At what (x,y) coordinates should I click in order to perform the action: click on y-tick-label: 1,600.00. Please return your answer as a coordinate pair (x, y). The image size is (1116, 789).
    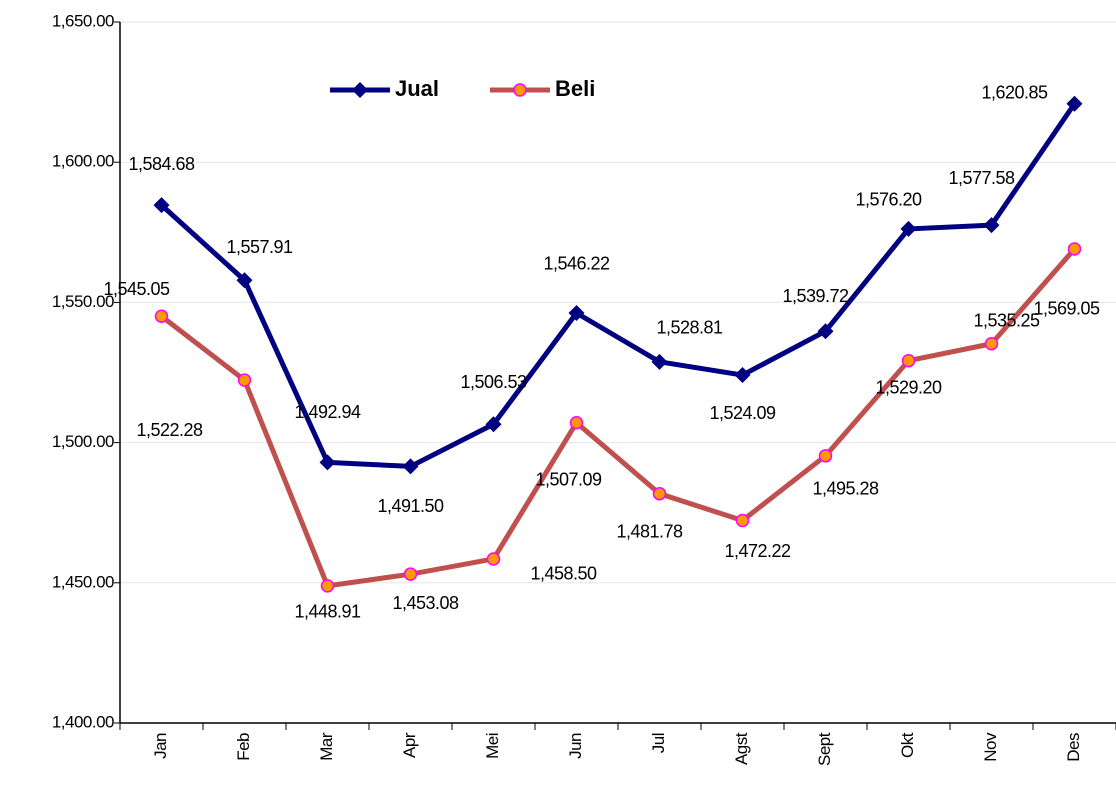
    Looking at the image, I should click on (83, 161).